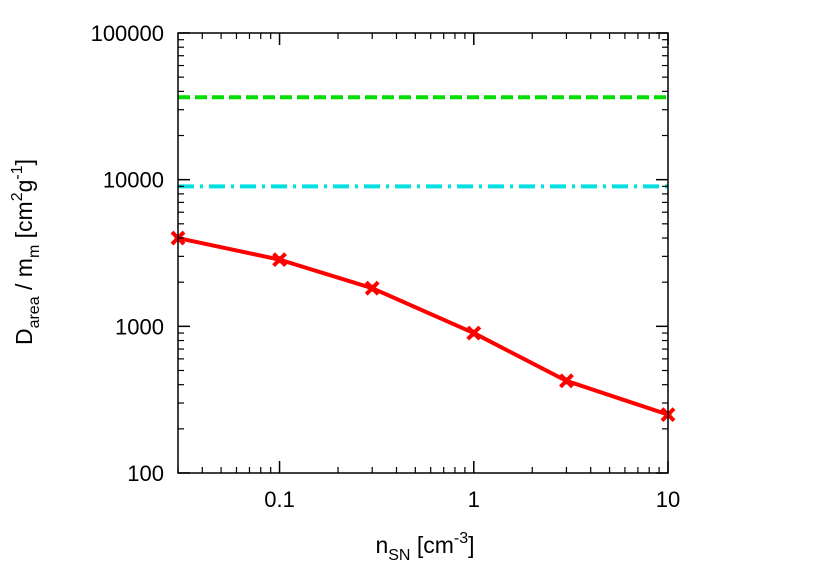 The image size is (830, 581). What do you see at coordinates (145, 473) in the screenshot?
I see `y-tick-label: 100` at bounding box center [145, 473].